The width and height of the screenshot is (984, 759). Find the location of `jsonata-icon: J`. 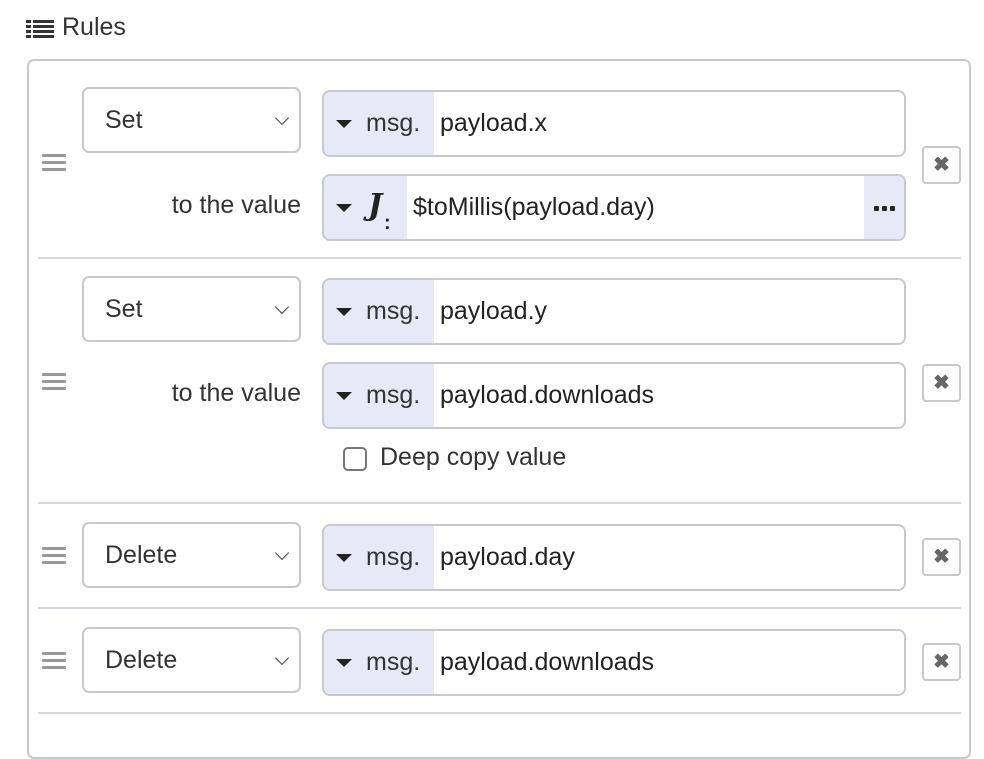

jsonata-icon: J is located at coordinates (375, 205).